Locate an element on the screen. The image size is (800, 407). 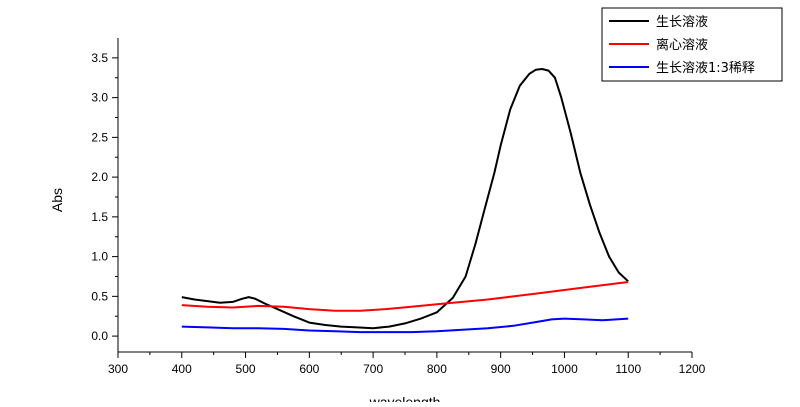
legend-label-3: 生长溶液1:3稀释 is located at coordinates (705, 68).